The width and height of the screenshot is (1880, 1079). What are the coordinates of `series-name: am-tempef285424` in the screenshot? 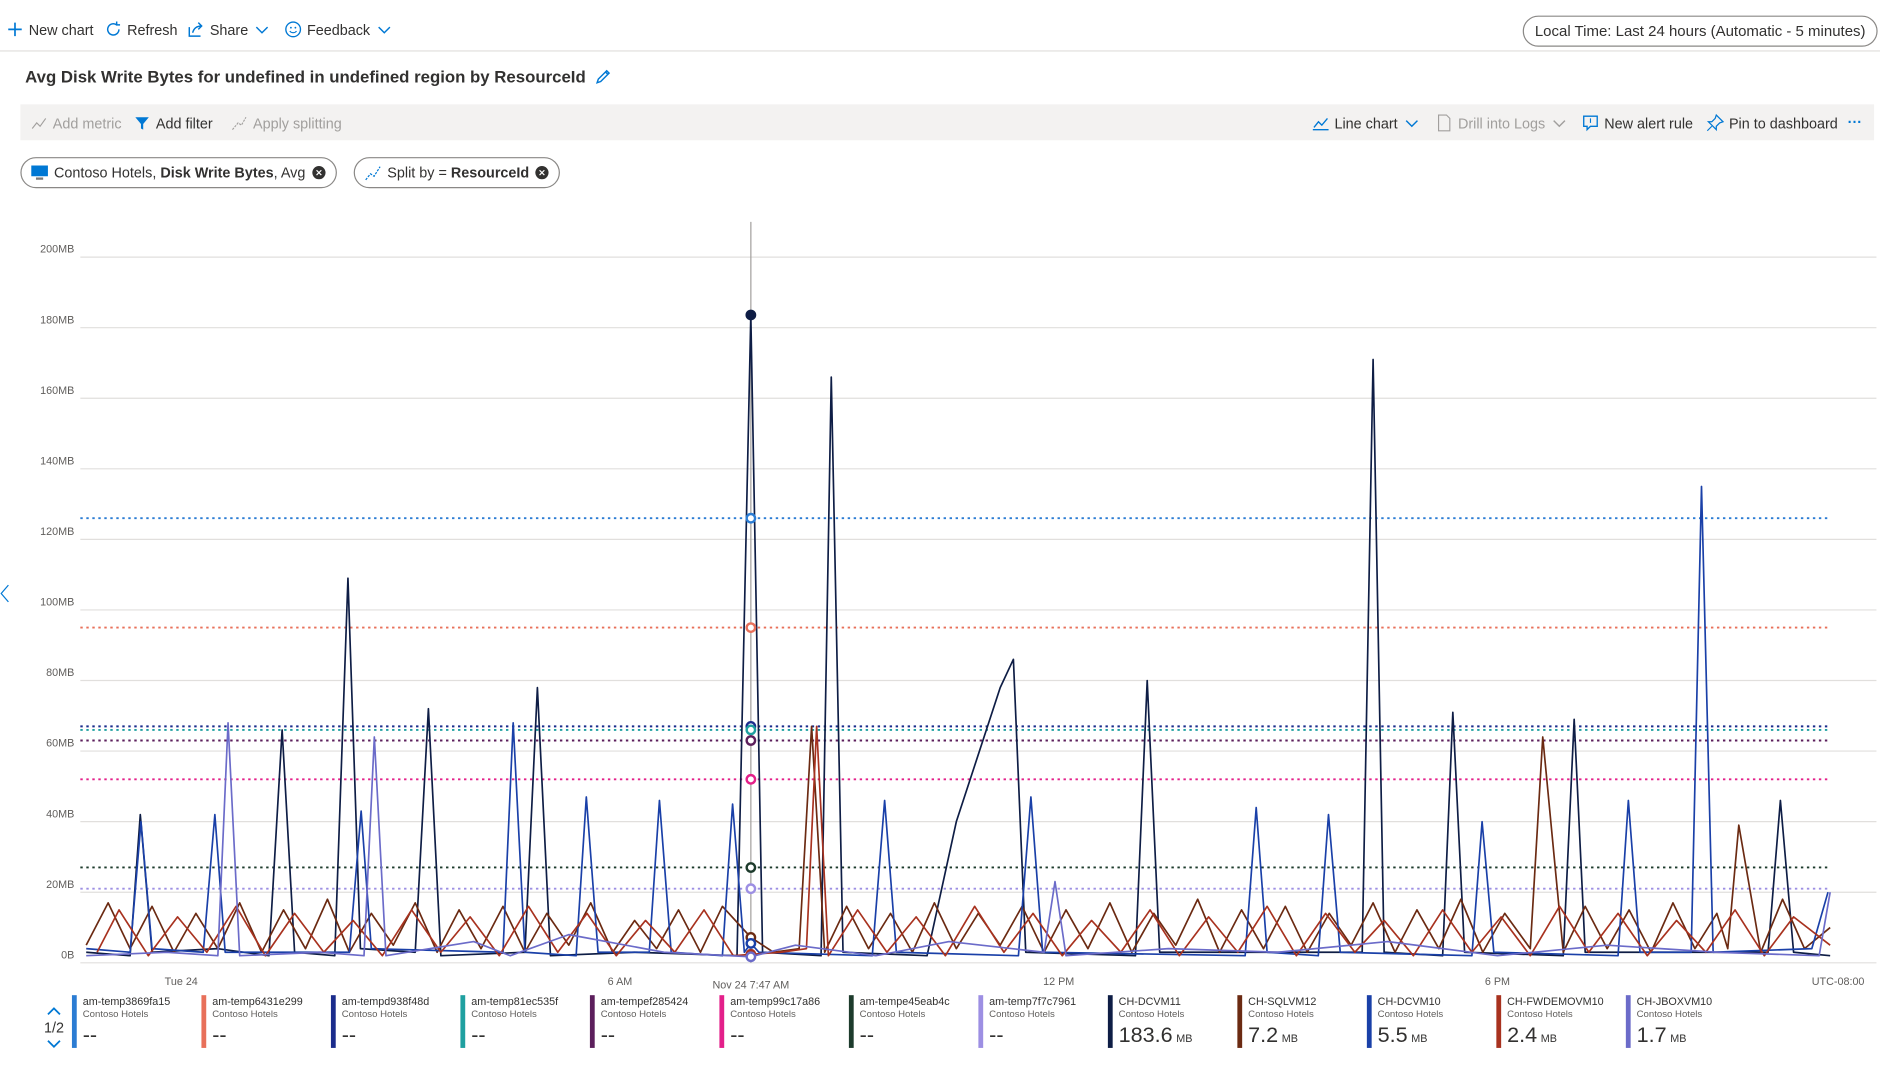 It's located at (644, 1001).